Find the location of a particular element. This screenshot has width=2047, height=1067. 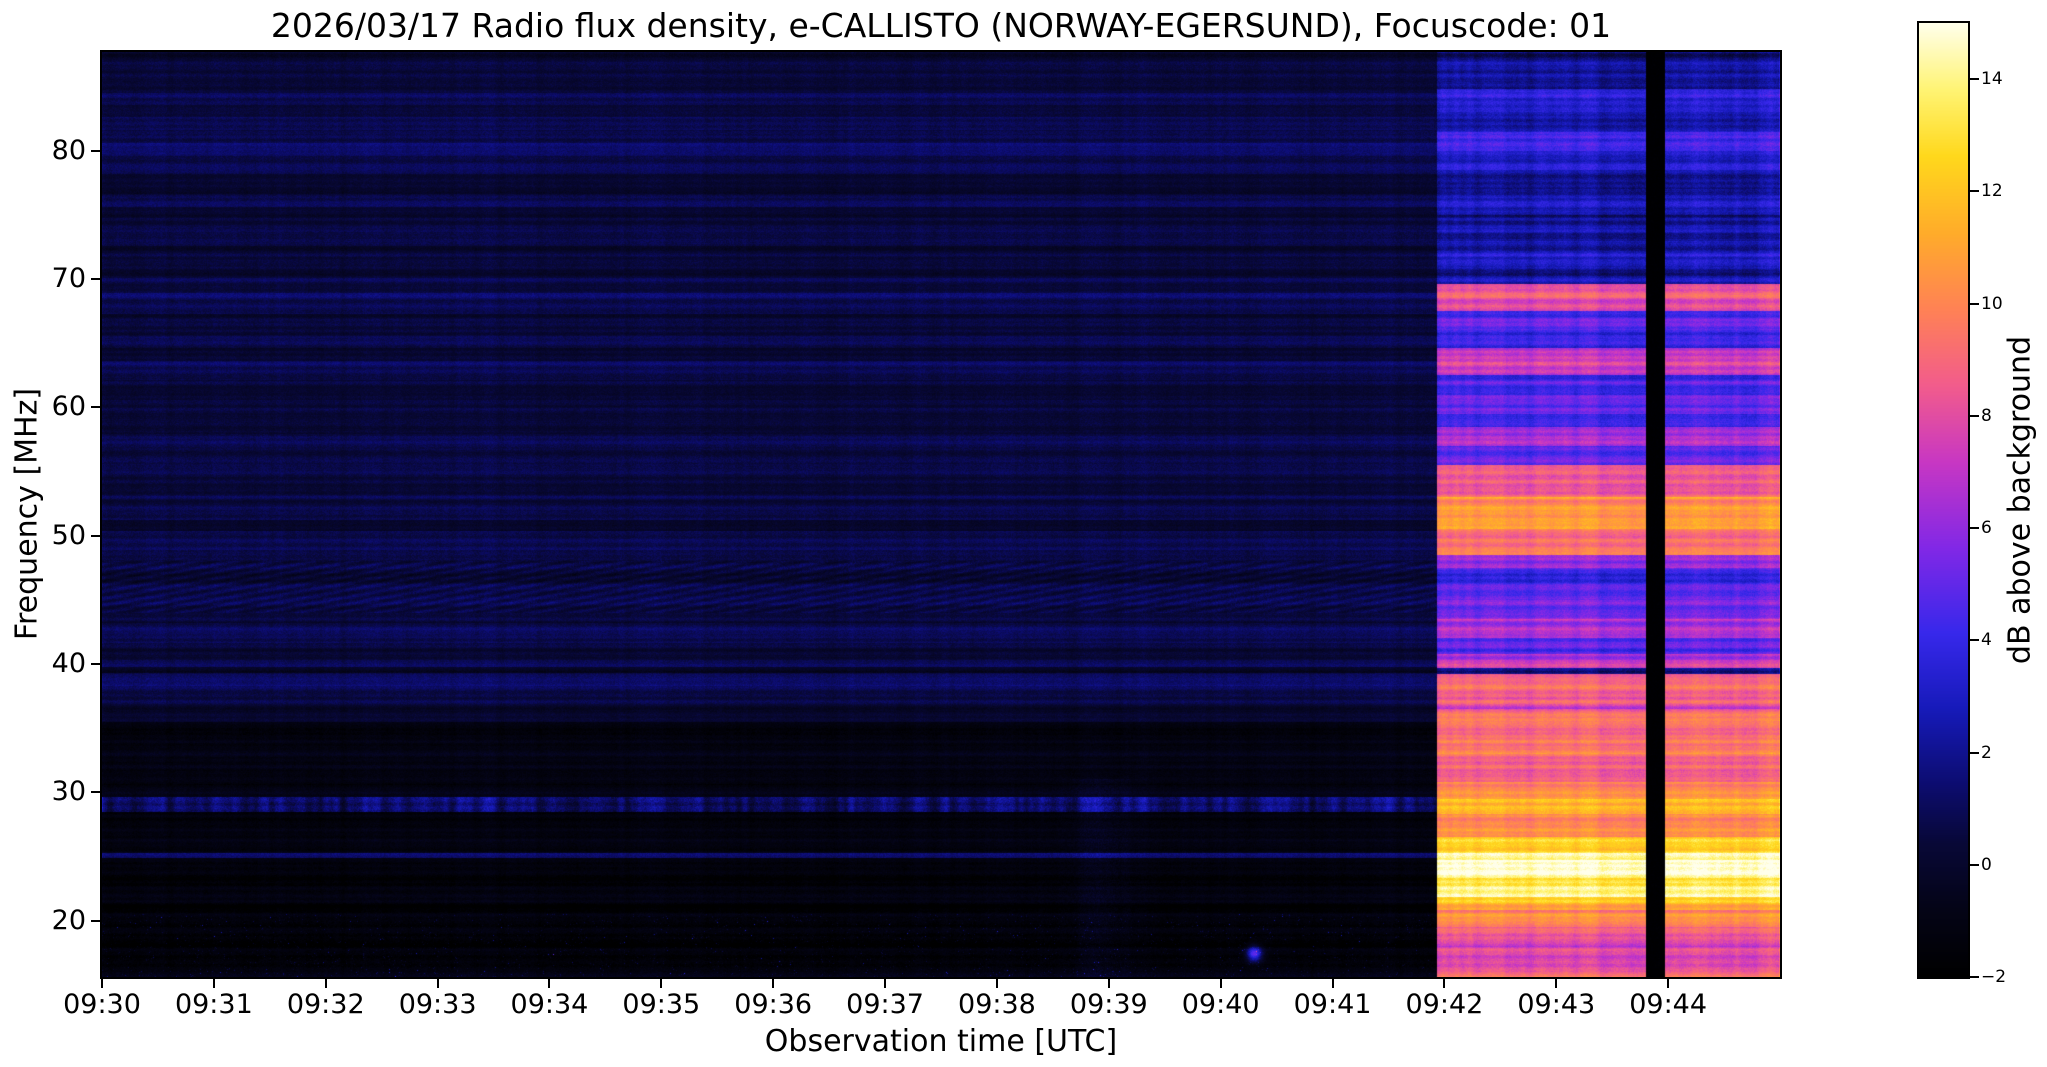

x-axis-label: Observation time [UTC] is located at coordinates (941, 1041).